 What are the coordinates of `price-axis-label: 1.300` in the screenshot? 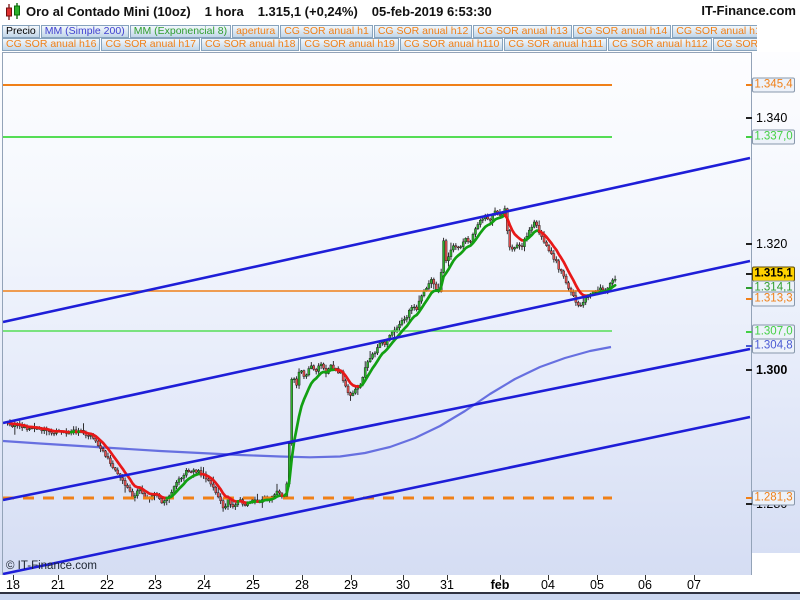 It's located at (772, 370).